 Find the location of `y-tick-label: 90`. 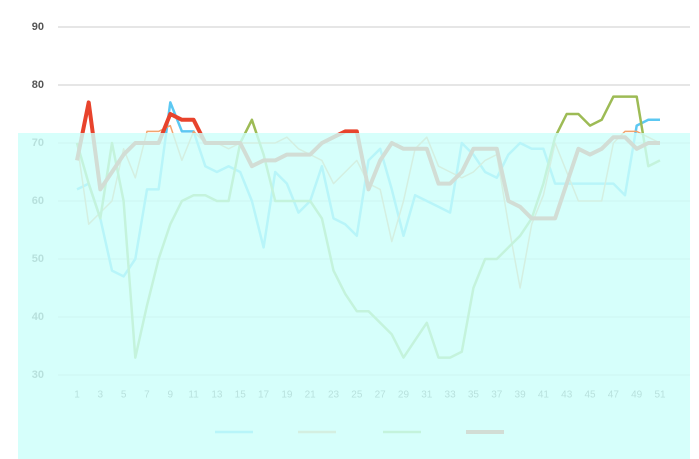

y-tick-label: 90 is located at coordinates (38, 27).